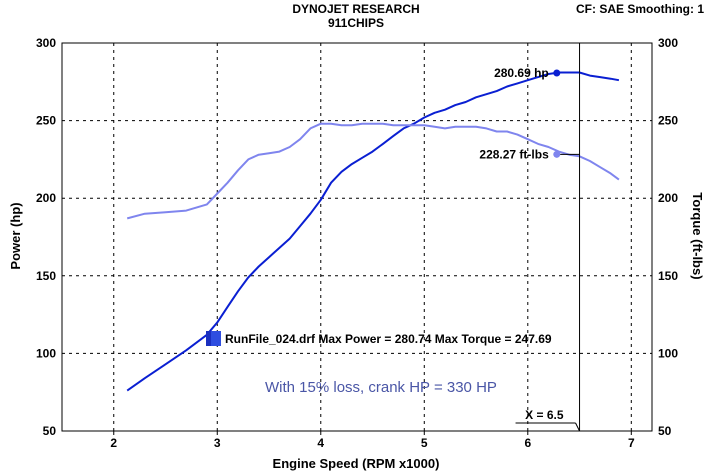 Image resolution: width=710 pixels, height=475 pixels. I want to click on power-peak-marker, so click(557, 73).